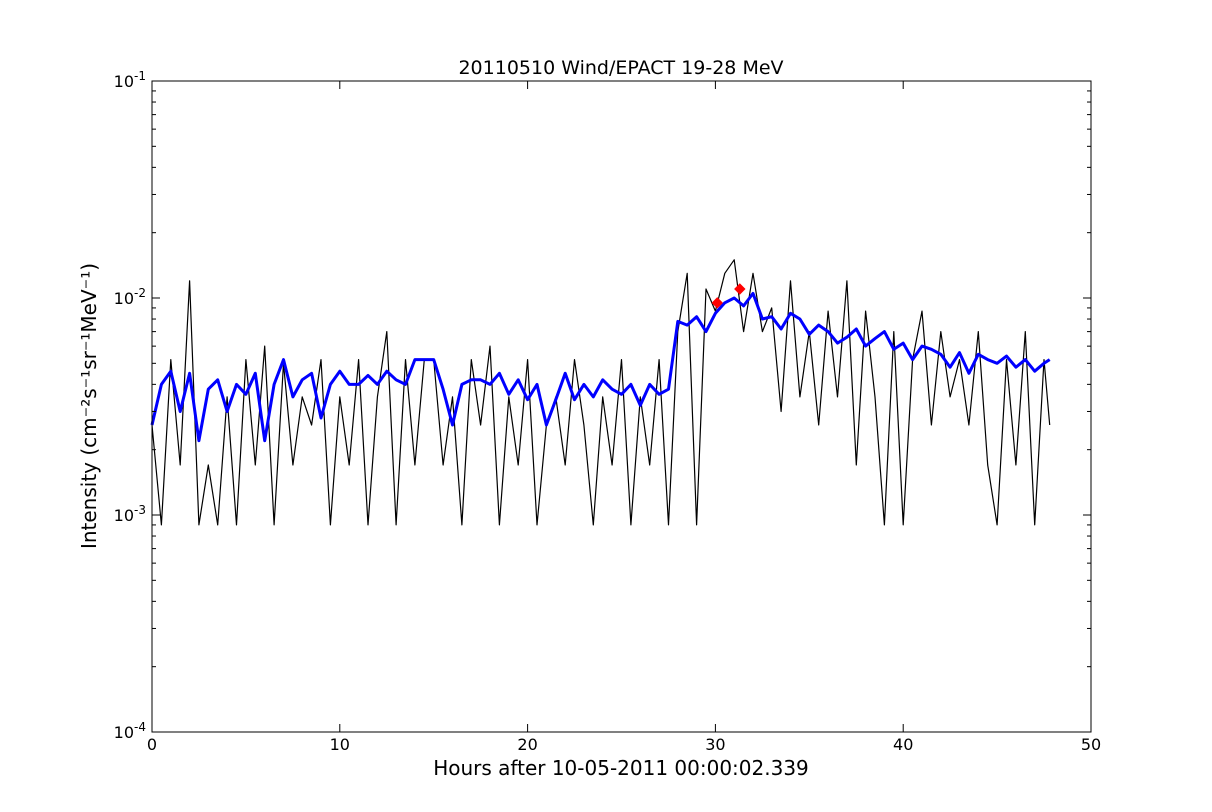 This screenshot has height=812, width=1212. I want to click on x-tick-label: 50, so click(1091, 744).